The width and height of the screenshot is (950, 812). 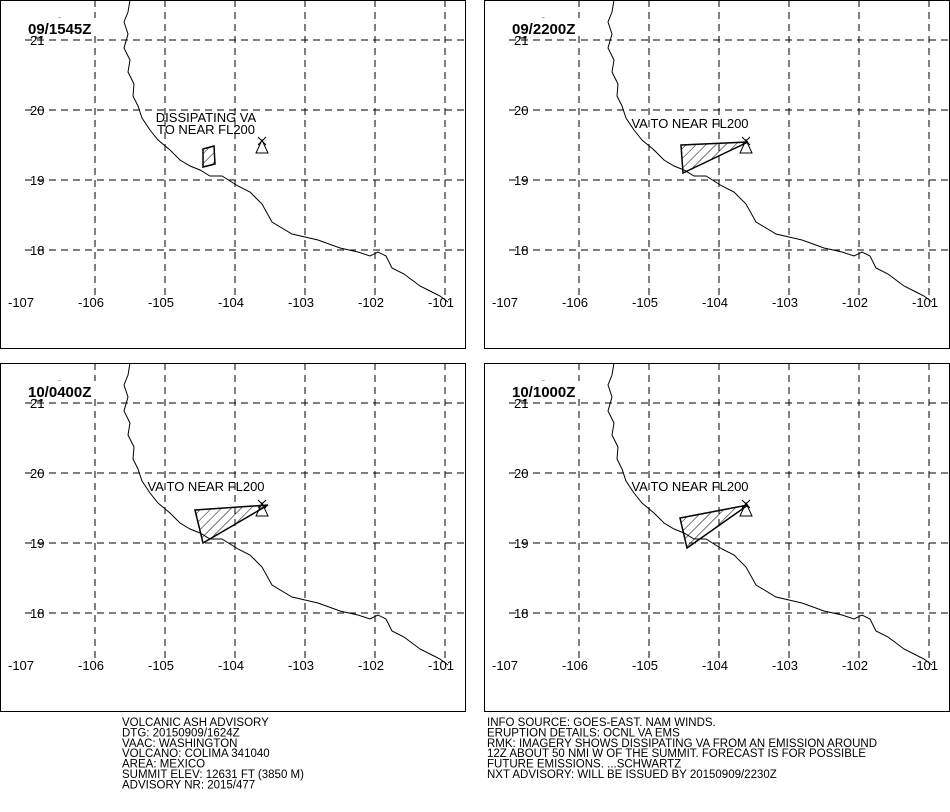 I want to click on advisory-line: VOLCANIC ASH ADVISORY, so click(x=195, y=723).